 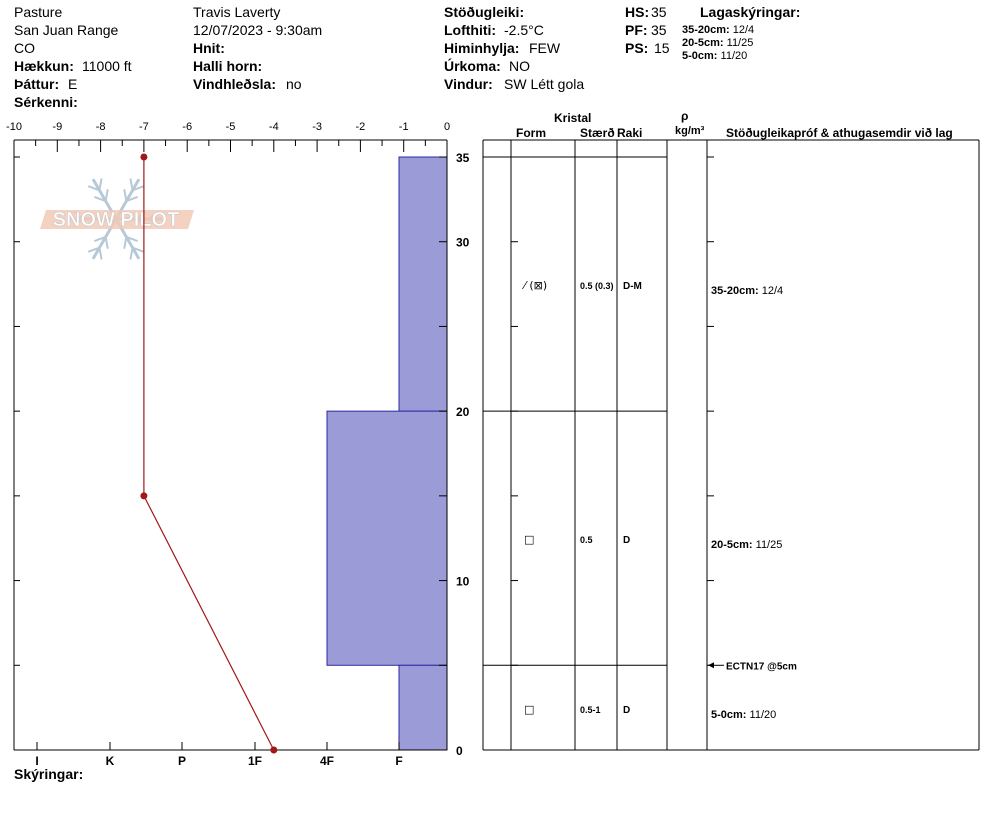 What do you see at coordinates (750, 12) in the screenshot?
I see `layer-notes-label: Lagaskýringar:` at bounding box center [750, 12].